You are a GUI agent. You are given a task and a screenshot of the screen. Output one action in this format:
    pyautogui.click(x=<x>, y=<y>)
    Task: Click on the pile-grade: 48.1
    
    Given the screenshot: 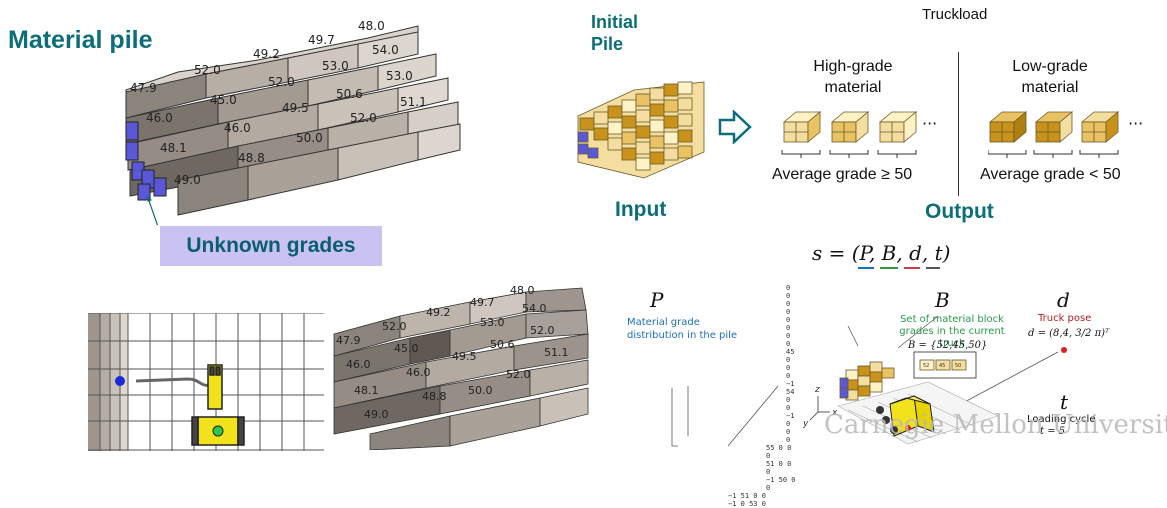 What is the action you would take?
    pyautogui.click(x=173, y=148)
    